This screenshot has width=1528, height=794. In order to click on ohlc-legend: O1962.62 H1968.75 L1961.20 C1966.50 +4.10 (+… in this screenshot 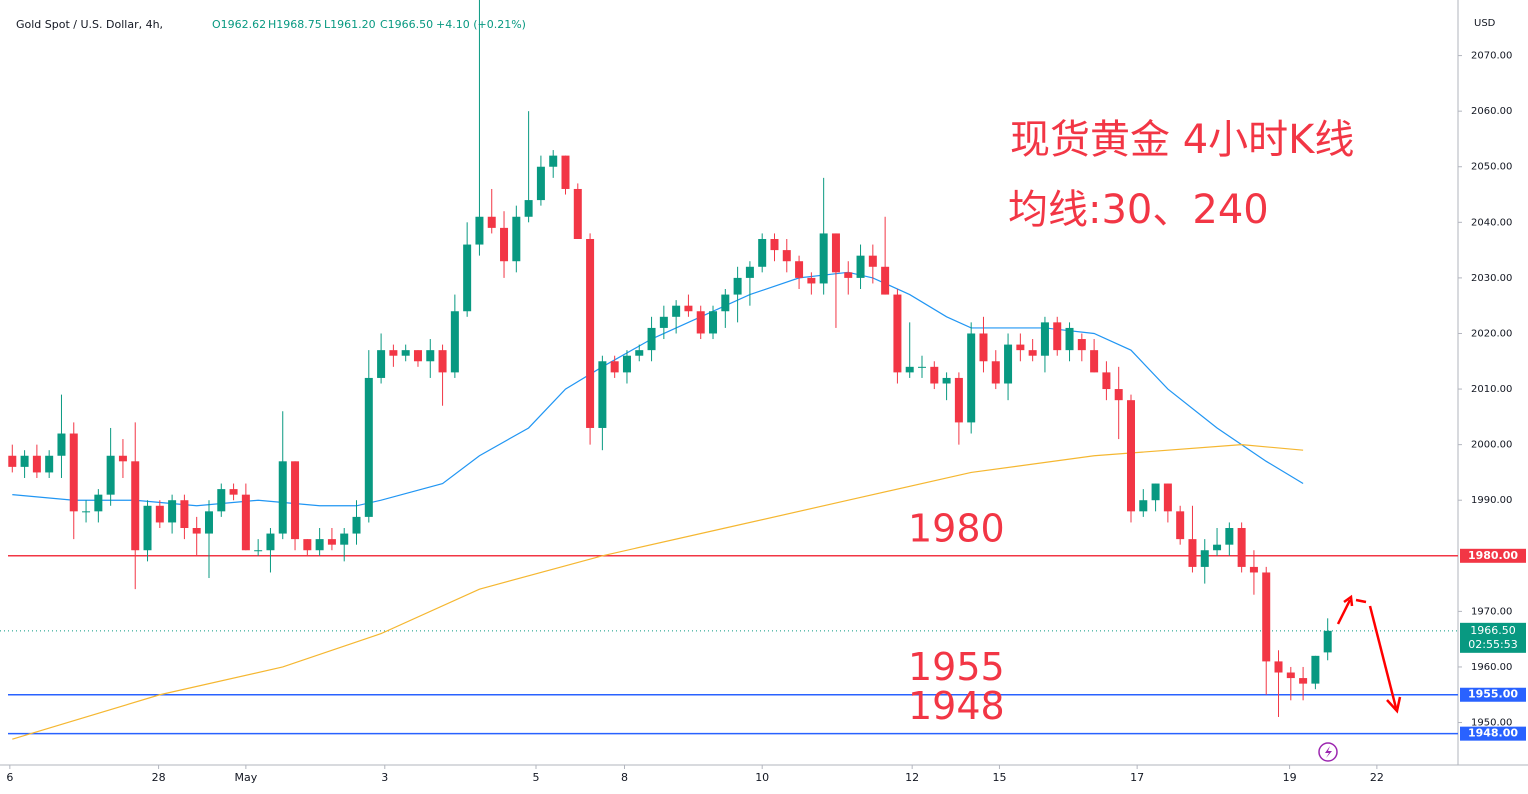, I will do `click(369, 24)`.